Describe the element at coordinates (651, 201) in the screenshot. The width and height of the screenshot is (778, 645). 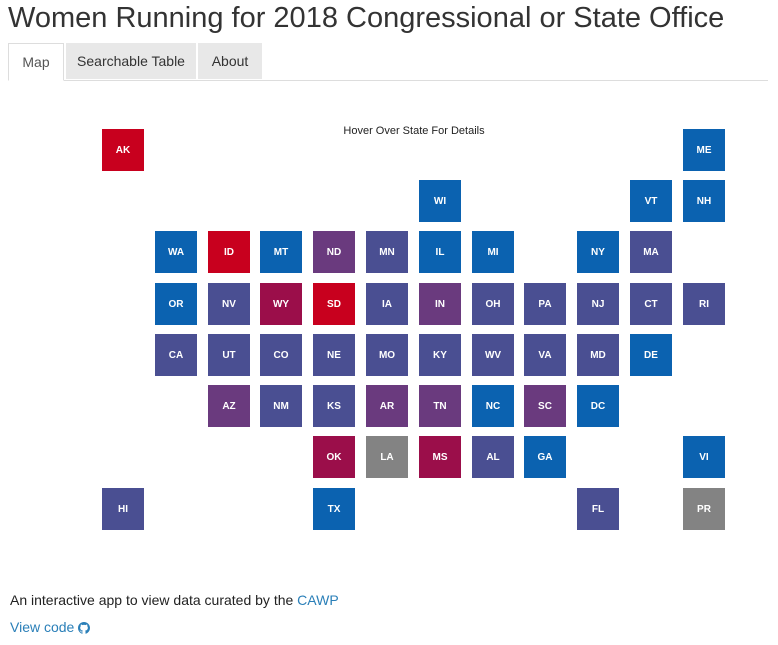
I see `state-tile-vt: VT` at that location.